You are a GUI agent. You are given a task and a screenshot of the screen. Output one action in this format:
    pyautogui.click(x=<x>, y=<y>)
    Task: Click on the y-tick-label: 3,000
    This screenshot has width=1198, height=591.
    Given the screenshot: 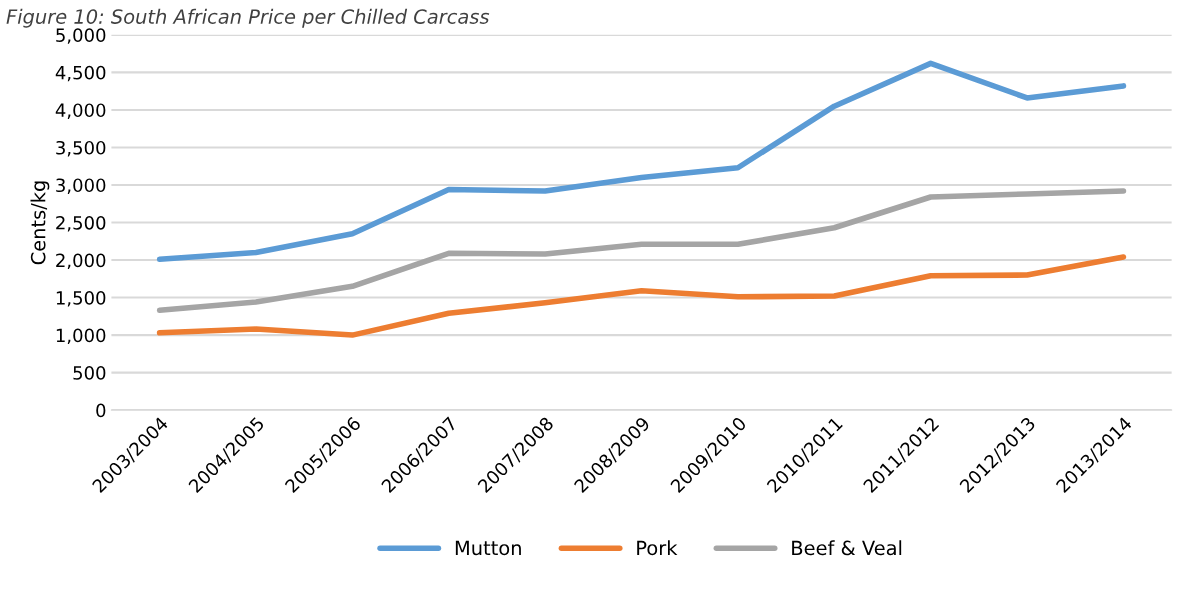 What is the action you would take?
    pyautogui.click(x=81, y=186)
    